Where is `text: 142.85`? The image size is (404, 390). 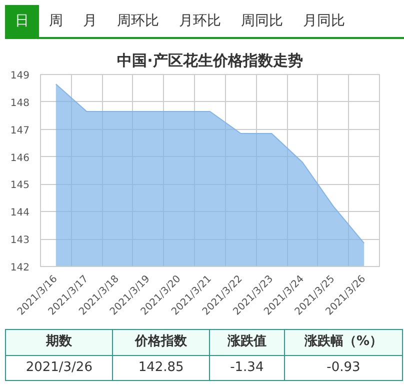
text: 142.85 is located at coordinates (161, 368).